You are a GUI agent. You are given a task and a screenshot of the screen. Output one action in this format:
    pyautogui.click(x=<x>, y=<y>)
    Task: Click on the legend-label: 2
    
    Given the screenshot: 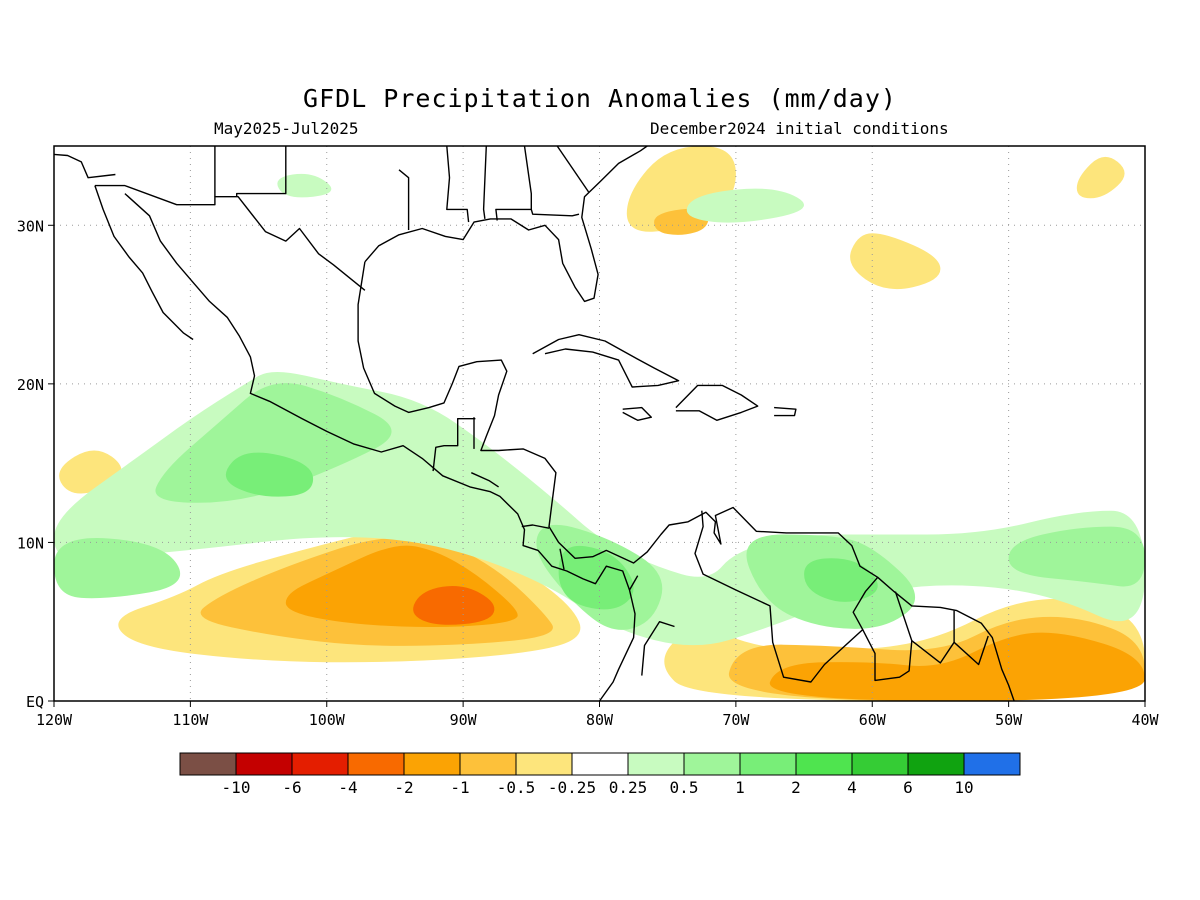 What is the action you would take?
    pyautogui.click(x=796, y=787)
    